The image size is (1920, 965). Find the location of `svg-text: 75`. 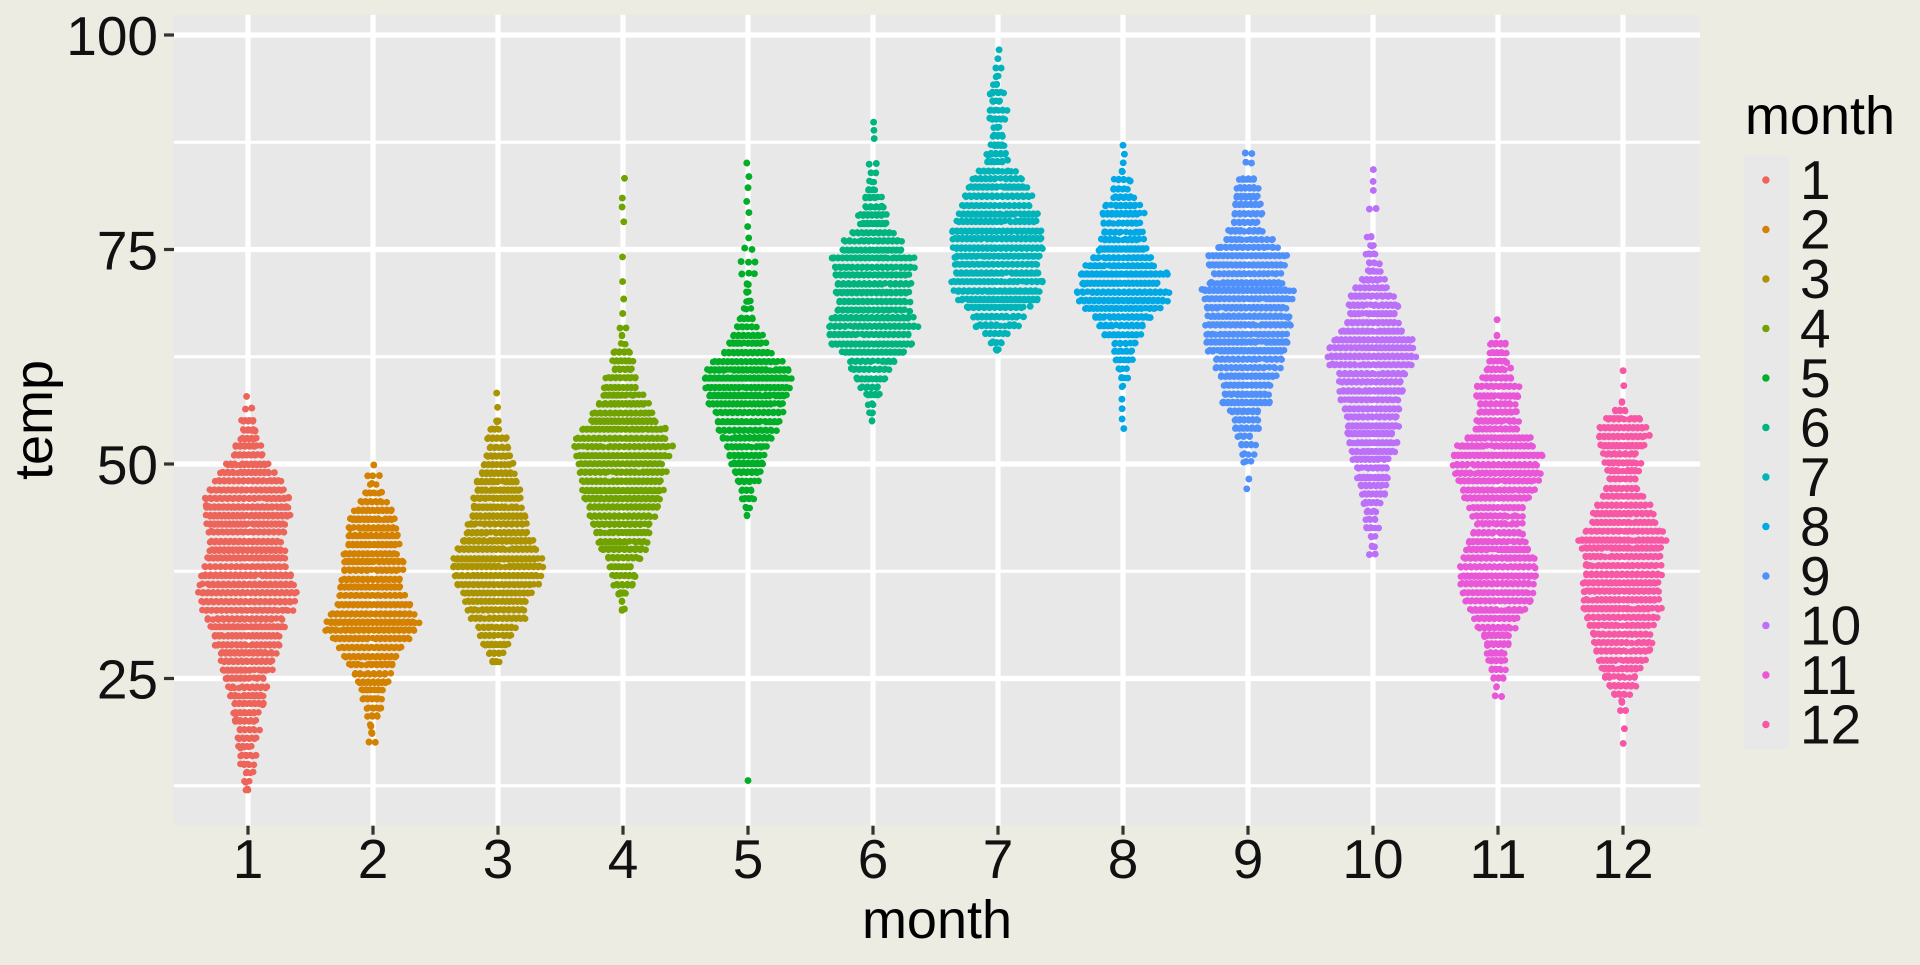

svg-text: 75 is located at coordinates (127, 251).